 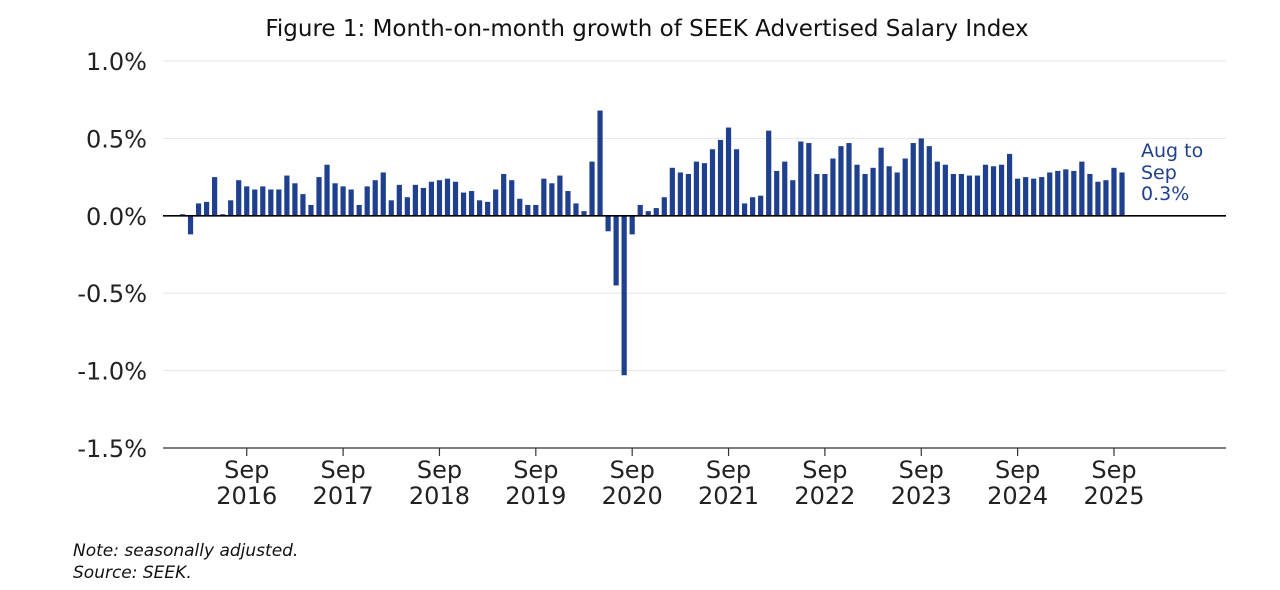 I want to click on x-tick-year: 2017, so click(x=343, y=496).